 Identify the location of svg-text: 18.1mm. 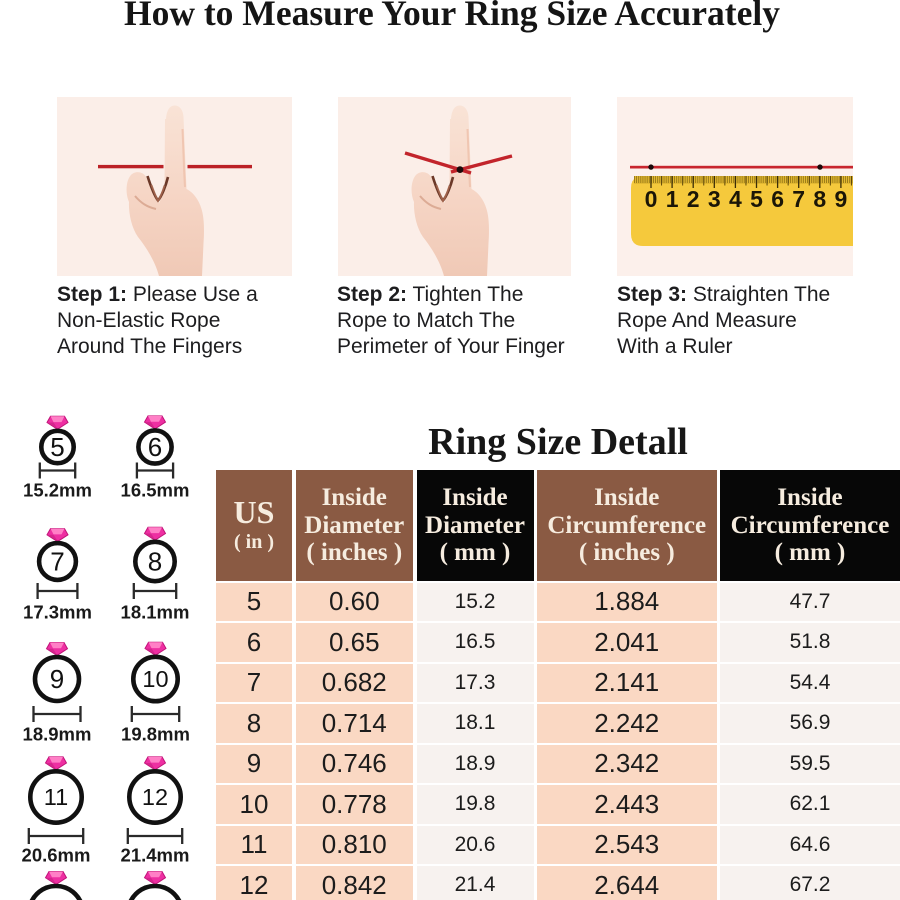
(155, 612).